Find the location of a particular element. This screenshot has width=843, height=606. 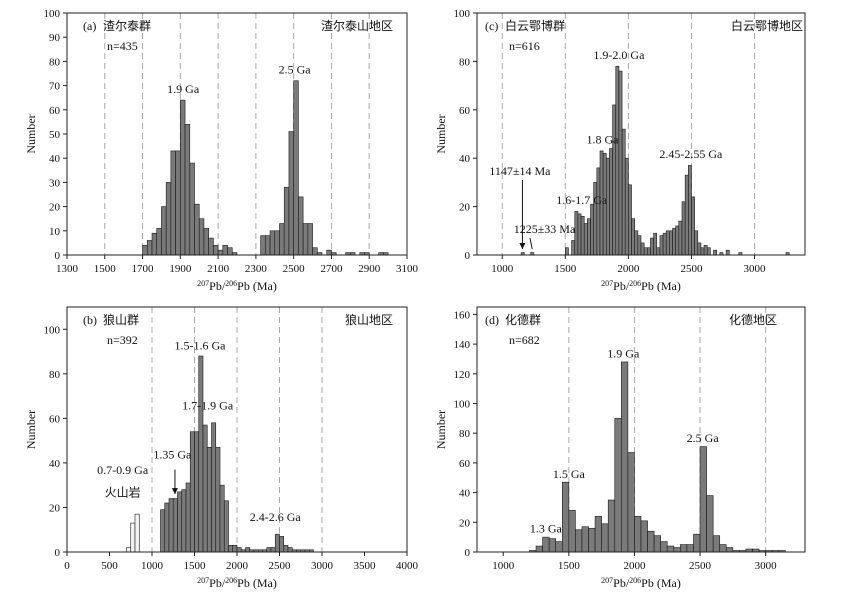

x-tick-label: 2100 is located at coordinates (218, 269).